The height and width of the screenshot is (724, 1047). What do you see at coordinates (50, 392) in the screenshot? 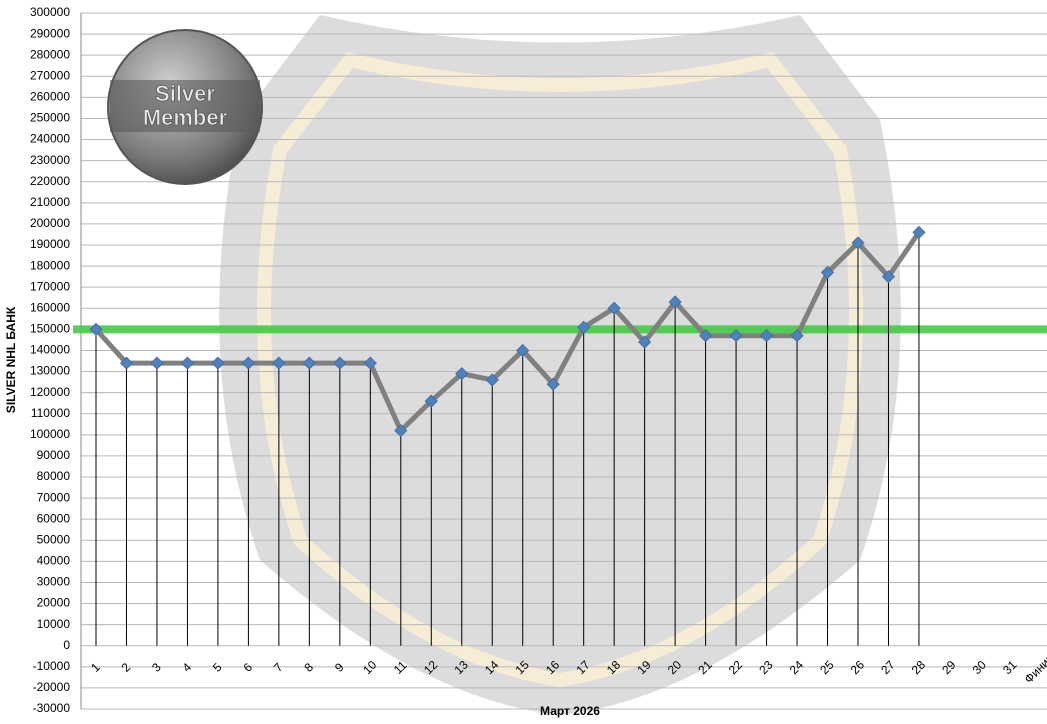
I see `y-tick-label: 120000` at bounding box center [50, 392].